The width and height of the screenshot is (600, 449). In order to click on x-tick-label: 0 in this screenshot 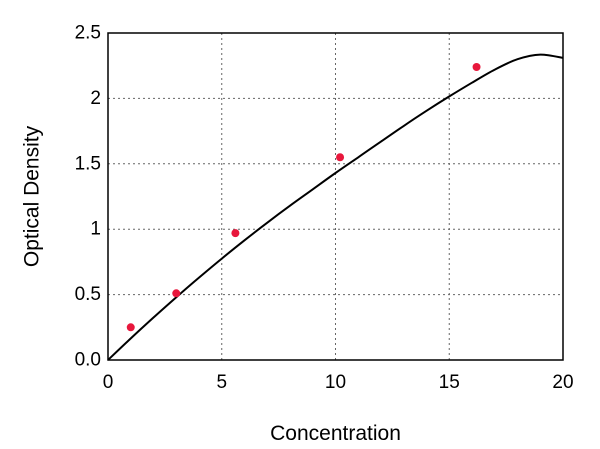, I will do `click(108, 382)`.